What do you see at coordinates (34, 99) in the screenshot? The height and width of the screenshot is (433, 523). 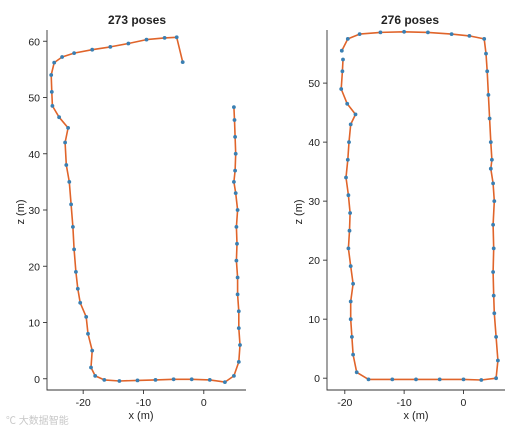 I see `left-ytick-label: 50` at bounding box center [34, 99].